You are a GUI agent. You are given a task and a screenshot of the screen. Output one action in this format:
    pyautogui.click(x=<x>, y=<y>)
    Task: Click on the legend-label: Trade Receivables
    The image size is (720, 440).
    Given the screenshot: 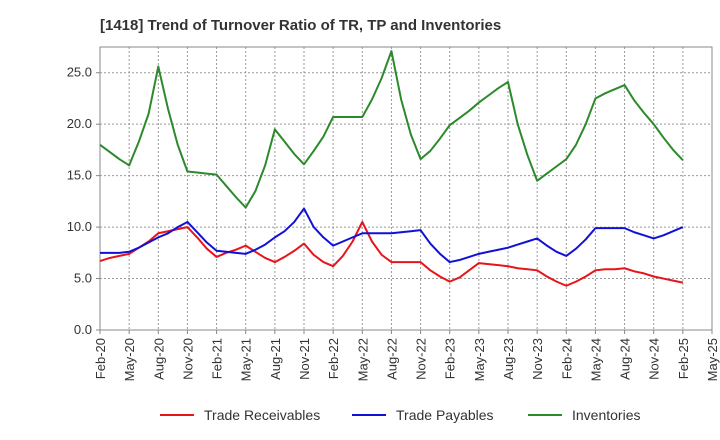 What is the action you would take?
    pyautogui.click(x=262, y=415)
    